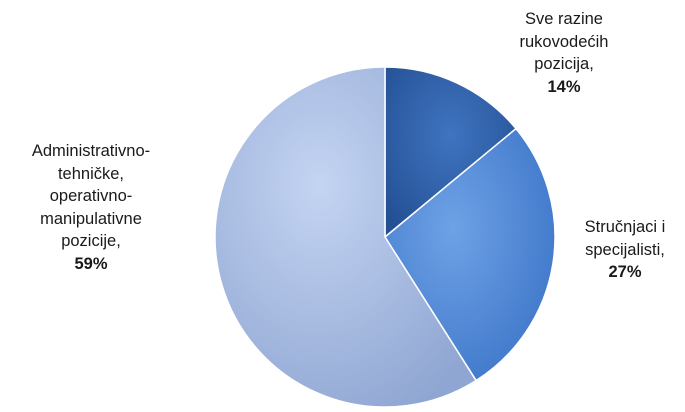 The width and height of the screenshot is (685, 412). Describe the element at coordinates (564, 53) in the screenshot. I see `slice-label-management: Sve razine rukovodećih pozicija, 14%` at that location.